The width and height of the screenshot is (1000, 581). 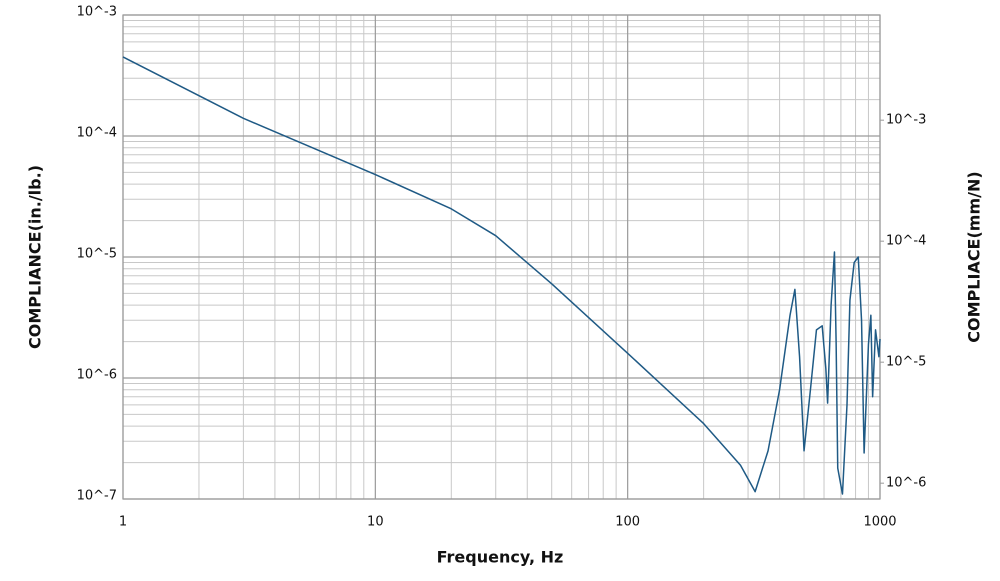 What do you see at coordinates (97, 133) in the screenshot?
I see `y-tick-label: 10^-4` at bounding box center [97, 133].